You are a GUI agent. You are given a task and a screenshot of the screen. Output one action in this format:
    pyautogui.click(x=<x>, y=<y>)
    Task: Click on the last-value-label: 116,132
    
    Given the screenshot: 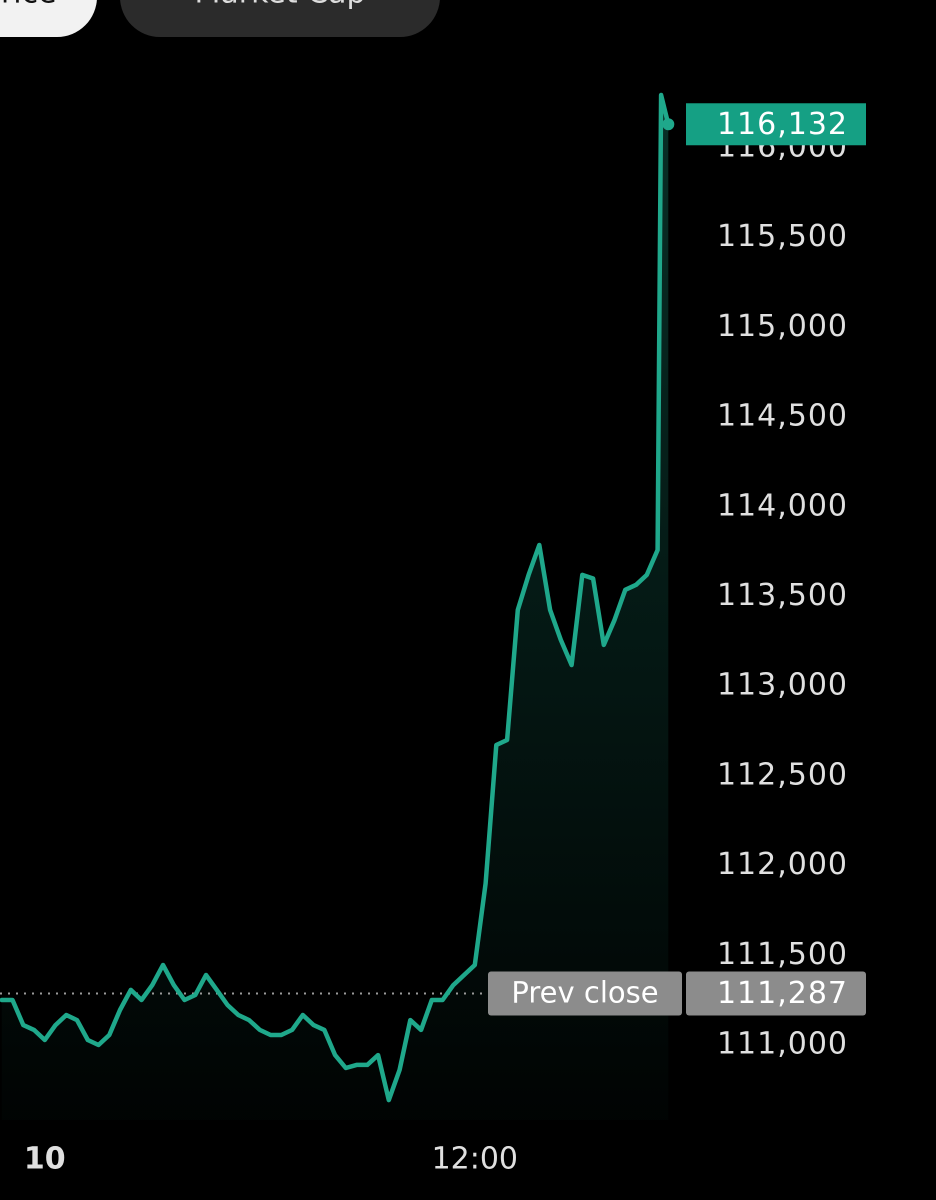 What is the action you would take?
    pyautogui.click(x=782, y=124)
    